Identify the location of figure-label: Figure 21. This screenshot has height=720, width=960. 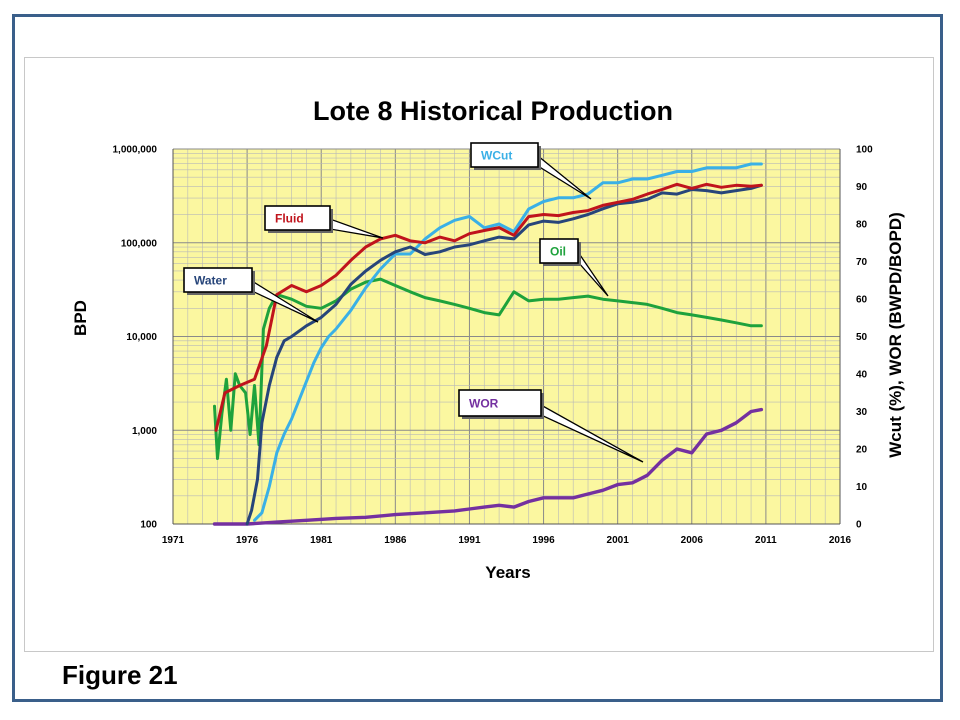
(120, 675).